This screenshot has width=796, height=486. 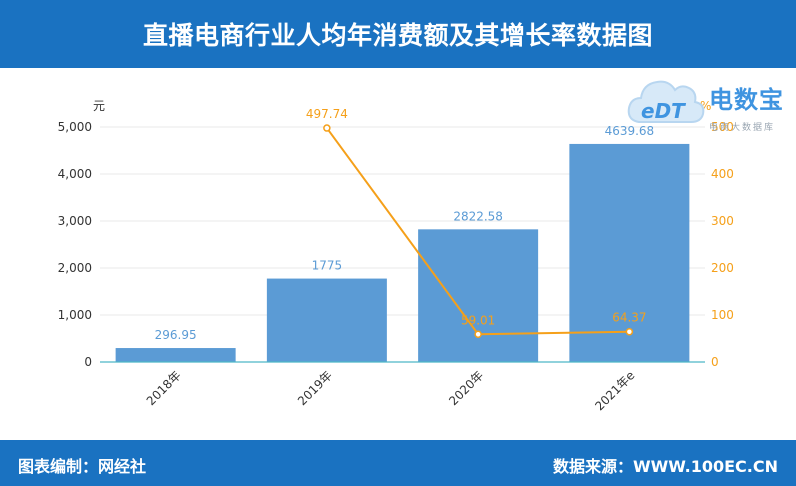 I want to click on footer-source: 数据来源：WWW.100EC.CN, so click(x=665, y=466).